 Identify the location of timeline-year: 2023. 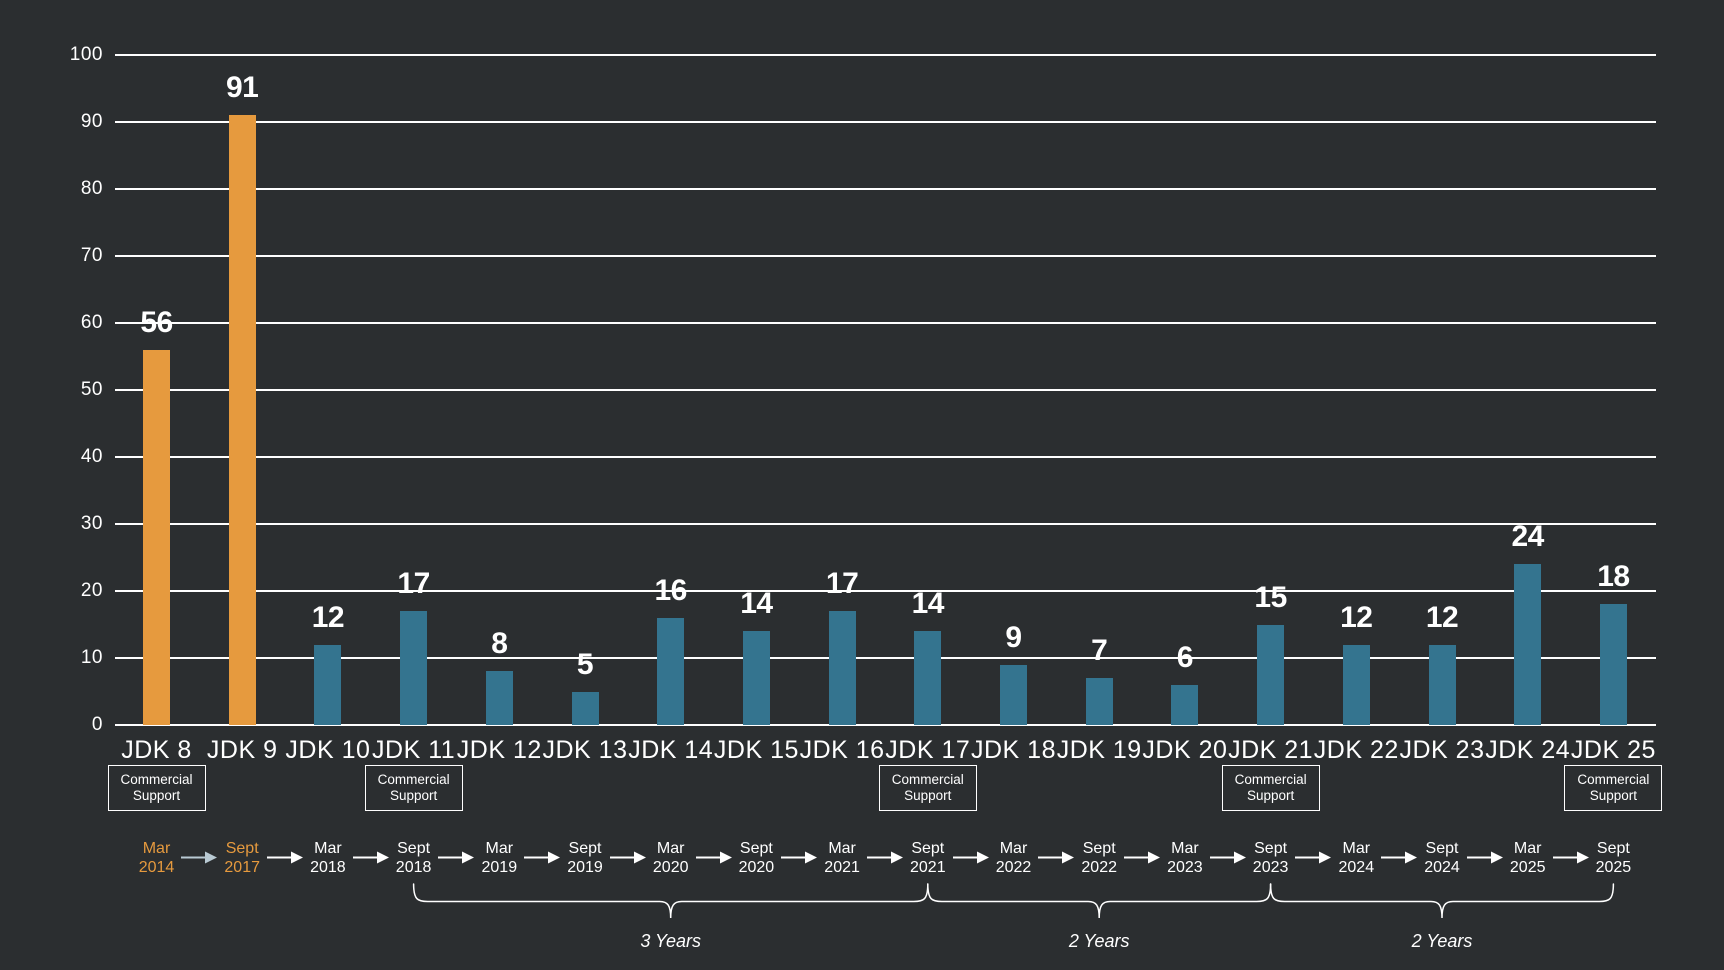
(1270, 867).